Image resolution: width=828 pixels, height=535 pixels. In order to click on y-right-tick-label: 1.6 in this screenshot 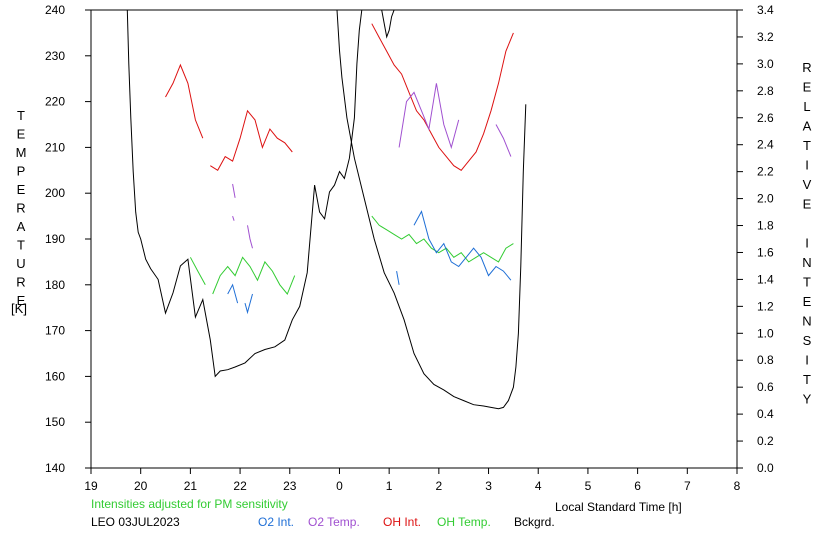, I will do `click(765, 252)`.